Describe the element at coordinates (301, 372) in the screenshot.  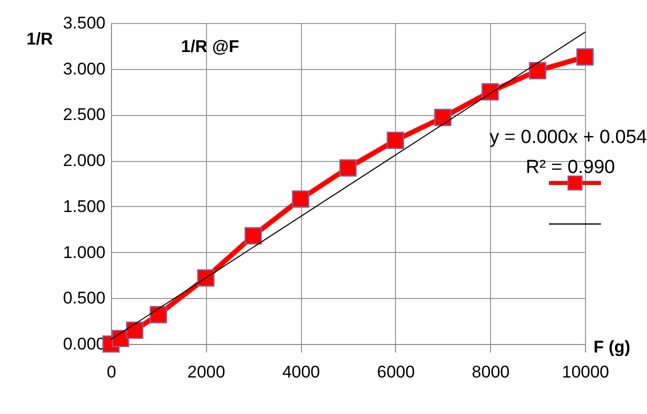
I see `x-tick-label: 4000` at that location.